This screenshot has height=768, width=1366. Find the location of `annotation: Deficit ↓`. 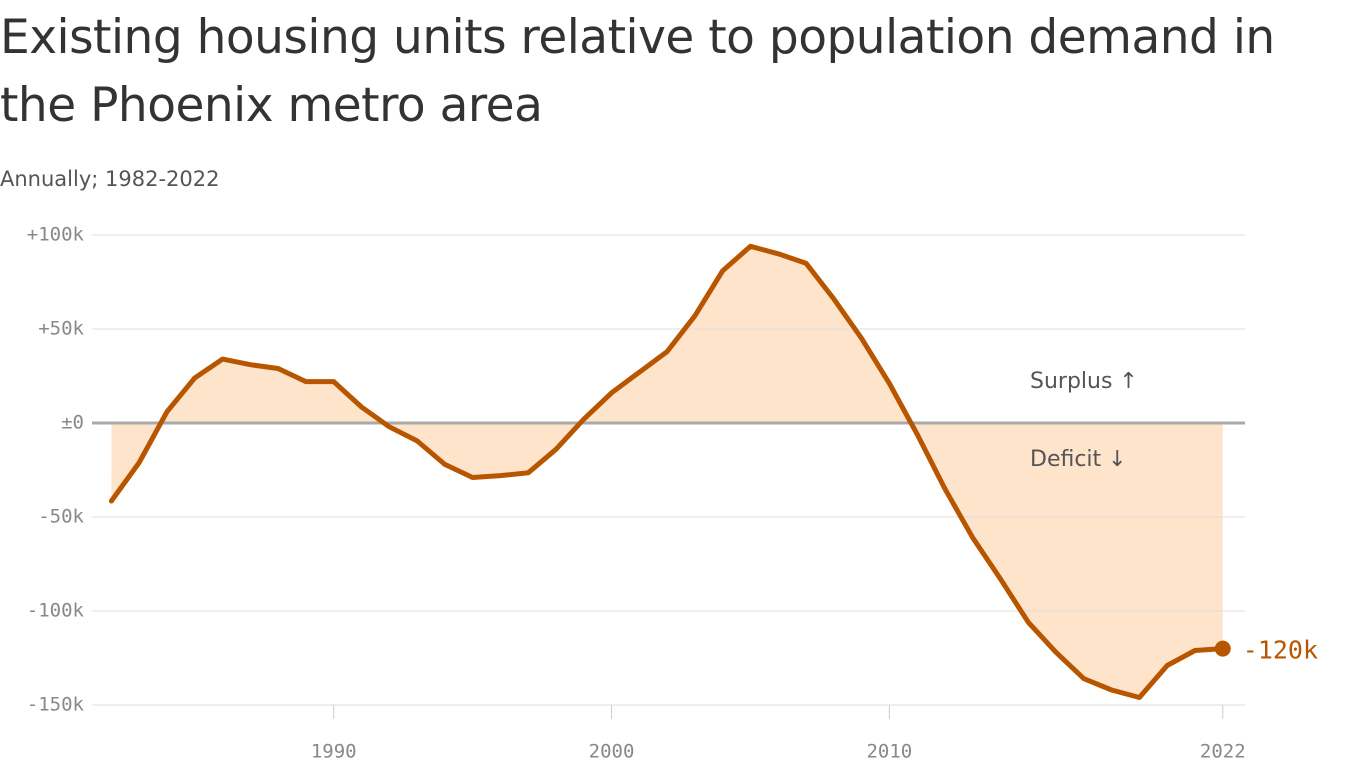

annotation: Deficit ↓ is located at coordinates (1078, 459).